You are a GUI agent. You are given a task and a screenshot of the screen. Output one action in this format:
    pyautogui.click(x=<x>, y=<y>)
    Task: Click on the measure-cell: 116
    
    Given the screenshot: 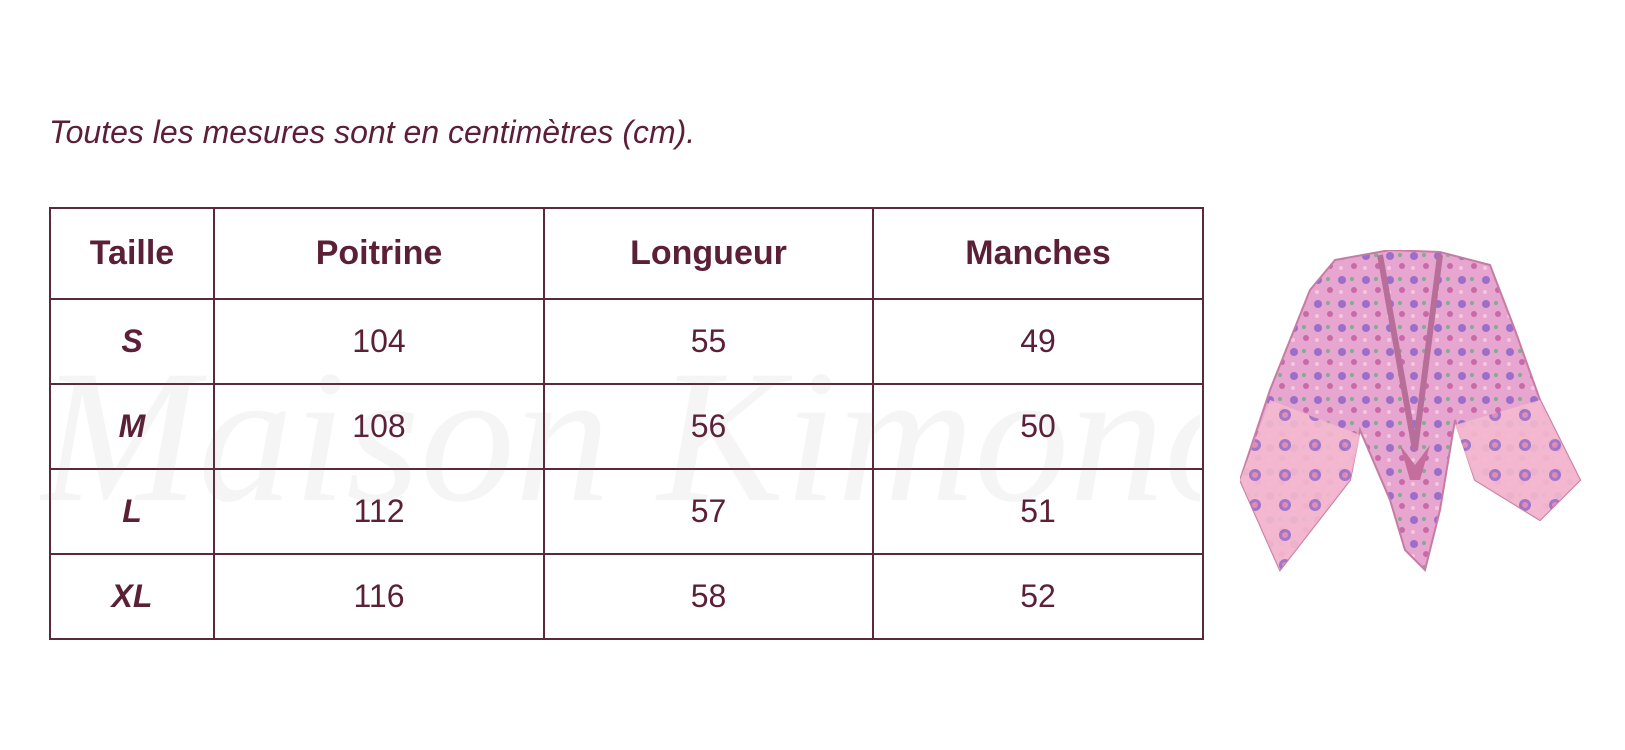 What is the action you would take?
    pyautogui.click(x=379, y=596)
    